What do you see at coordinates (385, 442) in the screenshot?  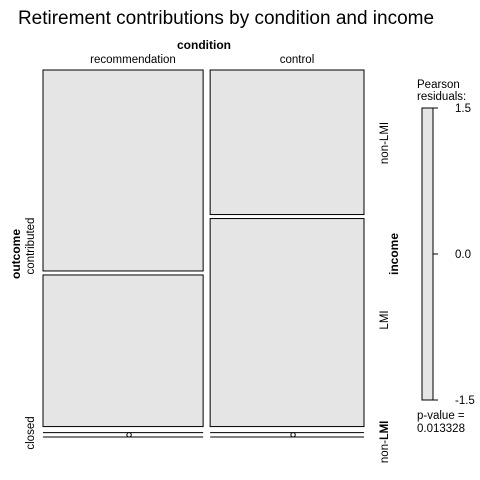 I see `income-level-non-lmi-bottom: non-LMI` at bounding box center [385, 442].